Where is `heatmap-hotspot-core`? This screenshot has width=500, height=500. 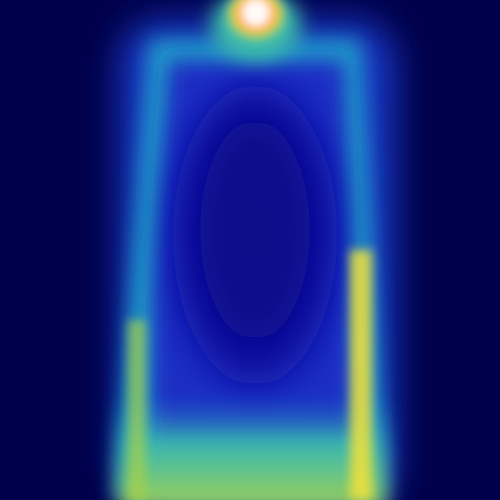
heatmap-hotspot-core is located at coordinates (256, 13).